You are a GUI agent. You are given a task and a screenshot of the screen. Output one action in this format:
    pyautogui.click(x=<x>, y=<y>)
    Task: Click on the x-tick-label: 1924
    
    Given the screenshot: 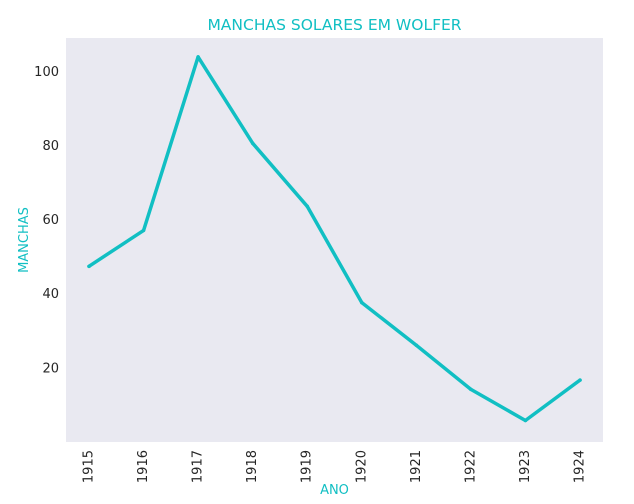 What is the action you would take?
    pyautogui.click(x=580, y=466)
    